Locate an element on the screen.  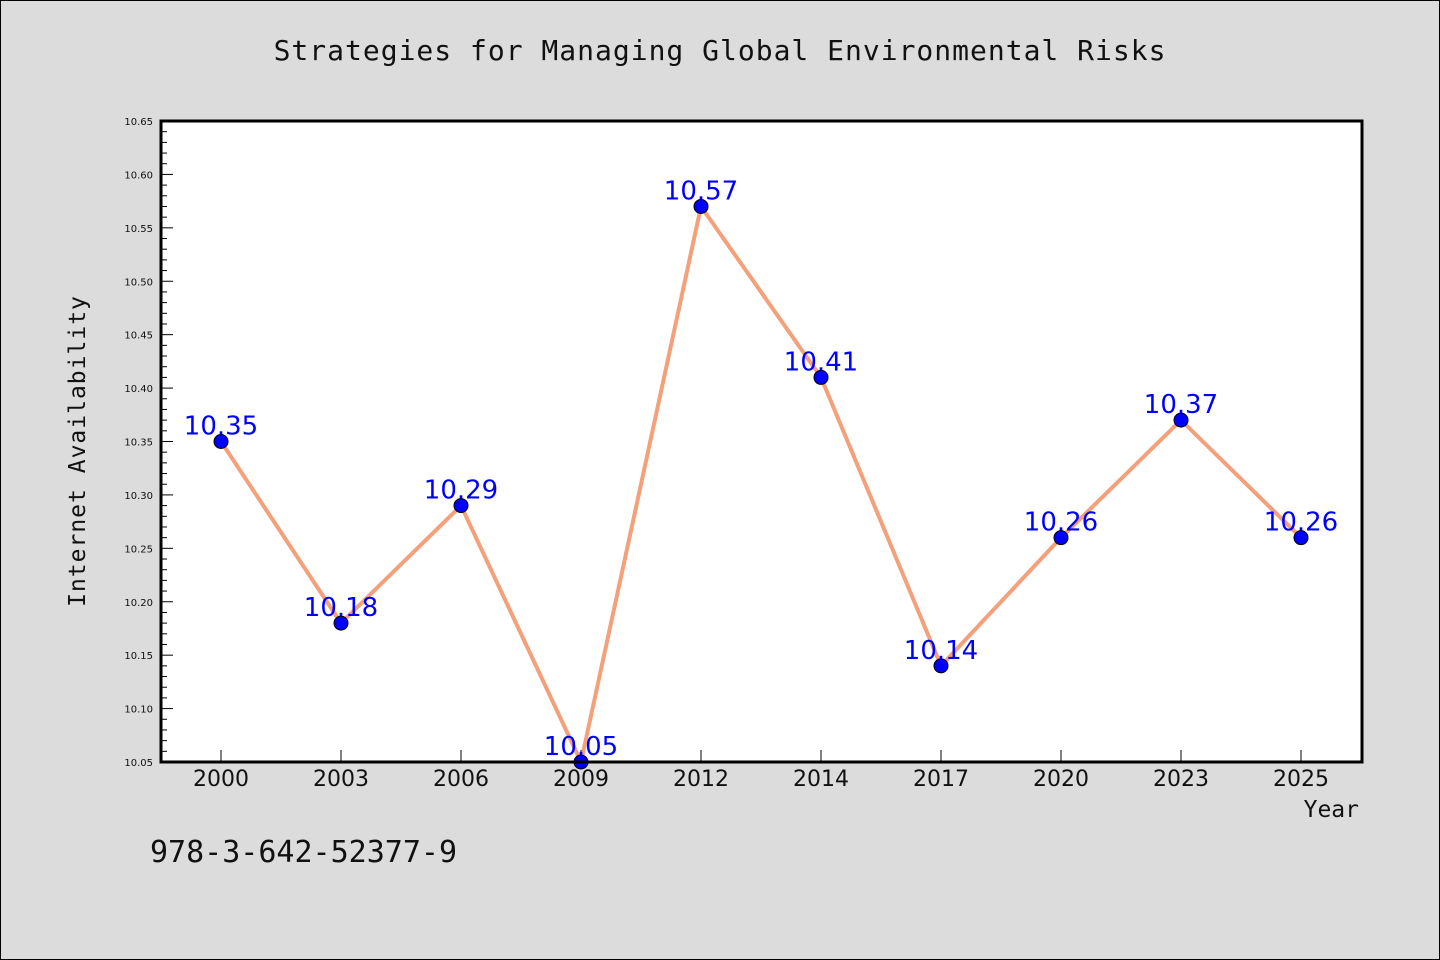
y-tick-label: 10.65 is located at coordinates (138, 122).